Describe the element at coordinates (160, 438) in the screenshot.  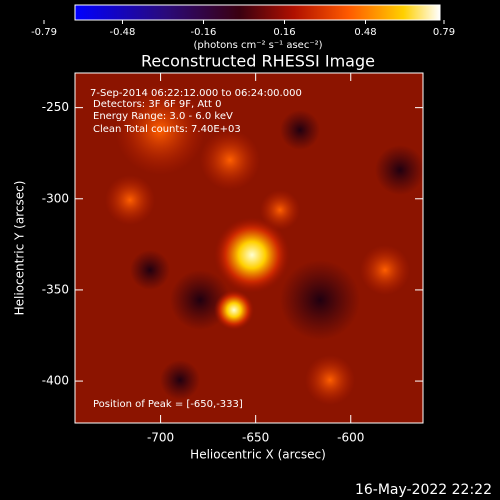
I see `x-tick-label: -700` at that location.